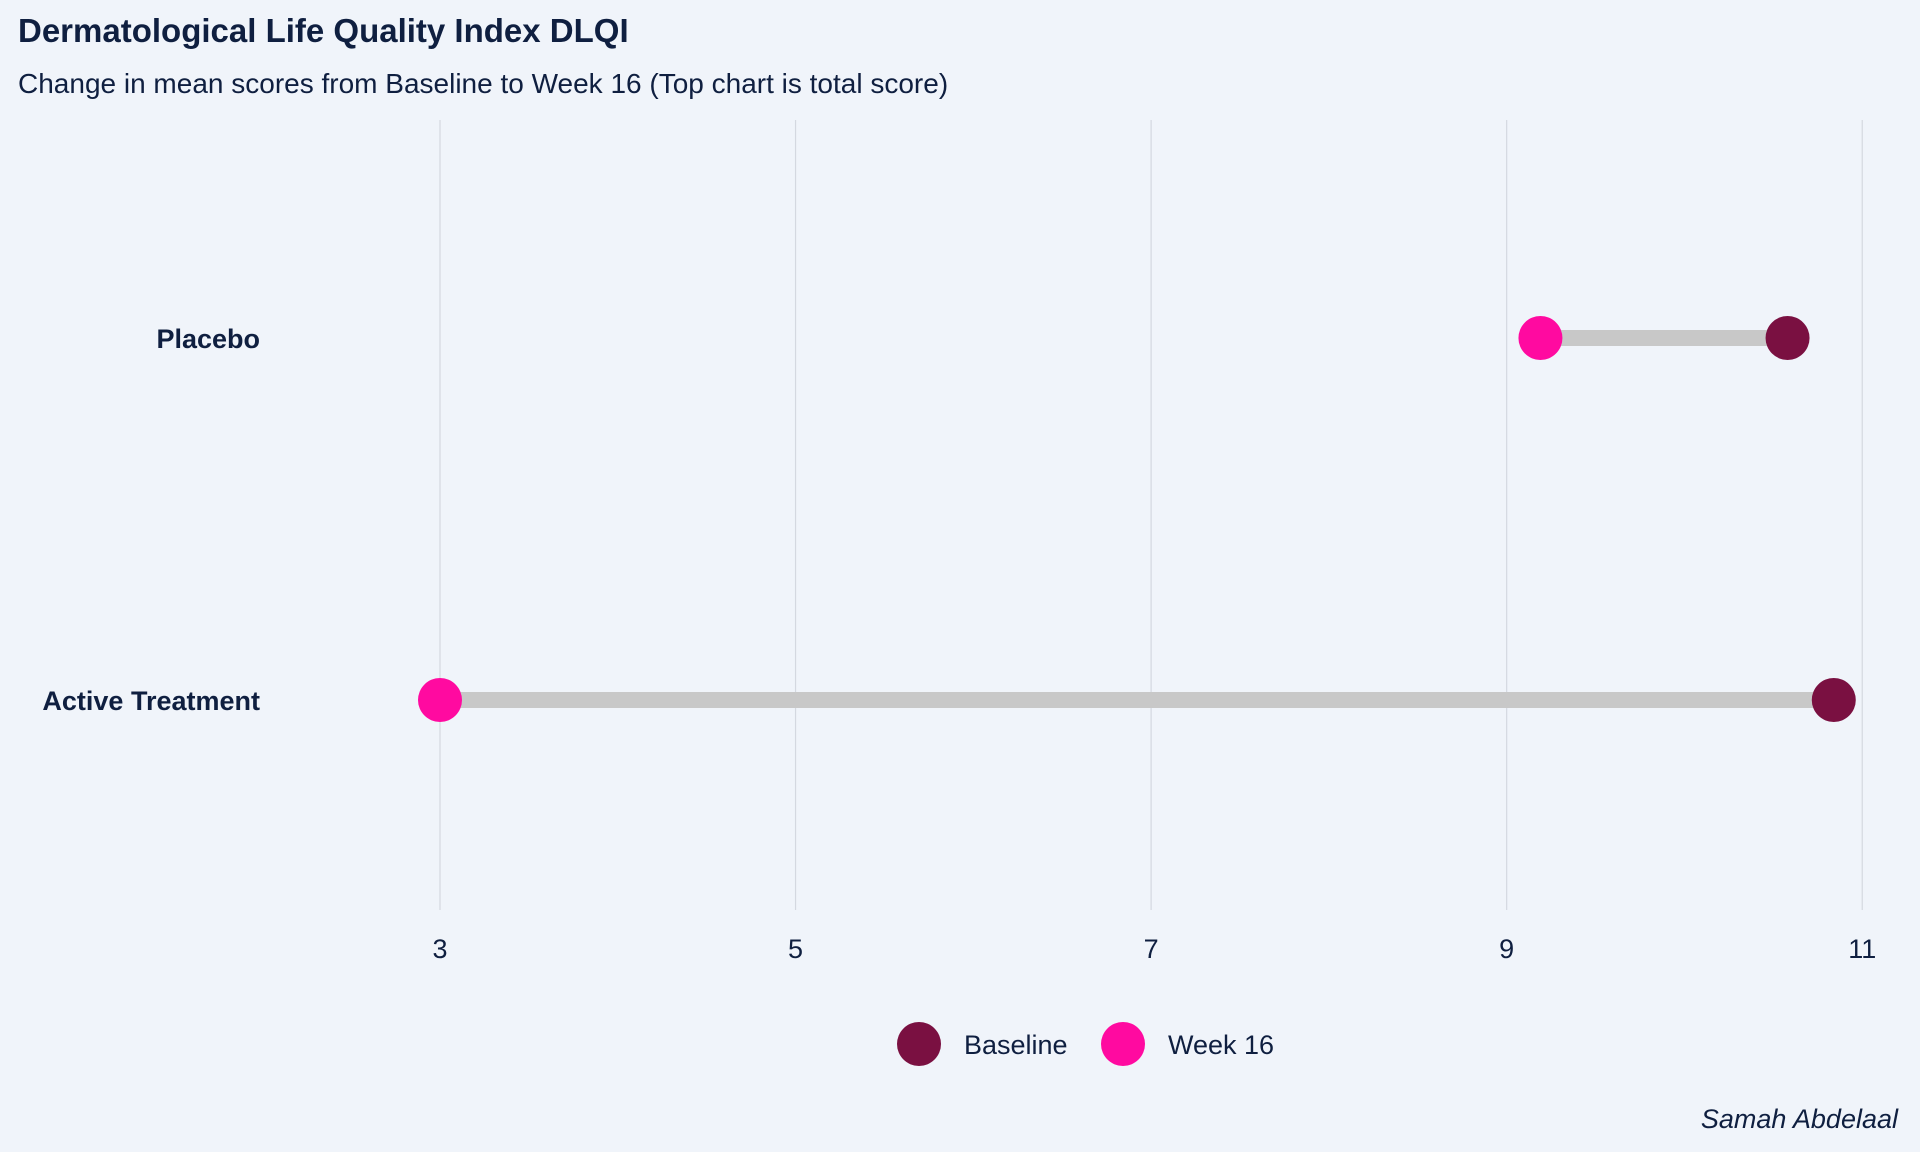 The height and width of the screenshot is (1152, 1920). Describe the element at coordinates (1506, 949) in the screenshot. I see `x-tick-label: 9` at that location.